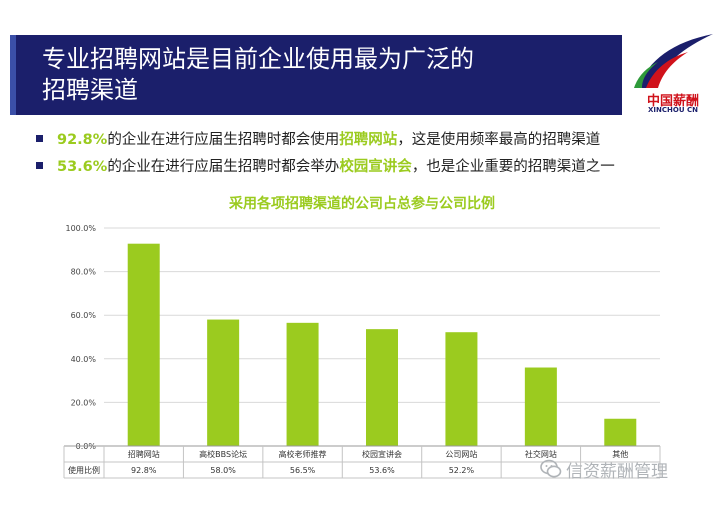  Describe the element at coordinates (617, 471) in the screenshot. I see `watermark-text: 信资薪酬管理` at that location.